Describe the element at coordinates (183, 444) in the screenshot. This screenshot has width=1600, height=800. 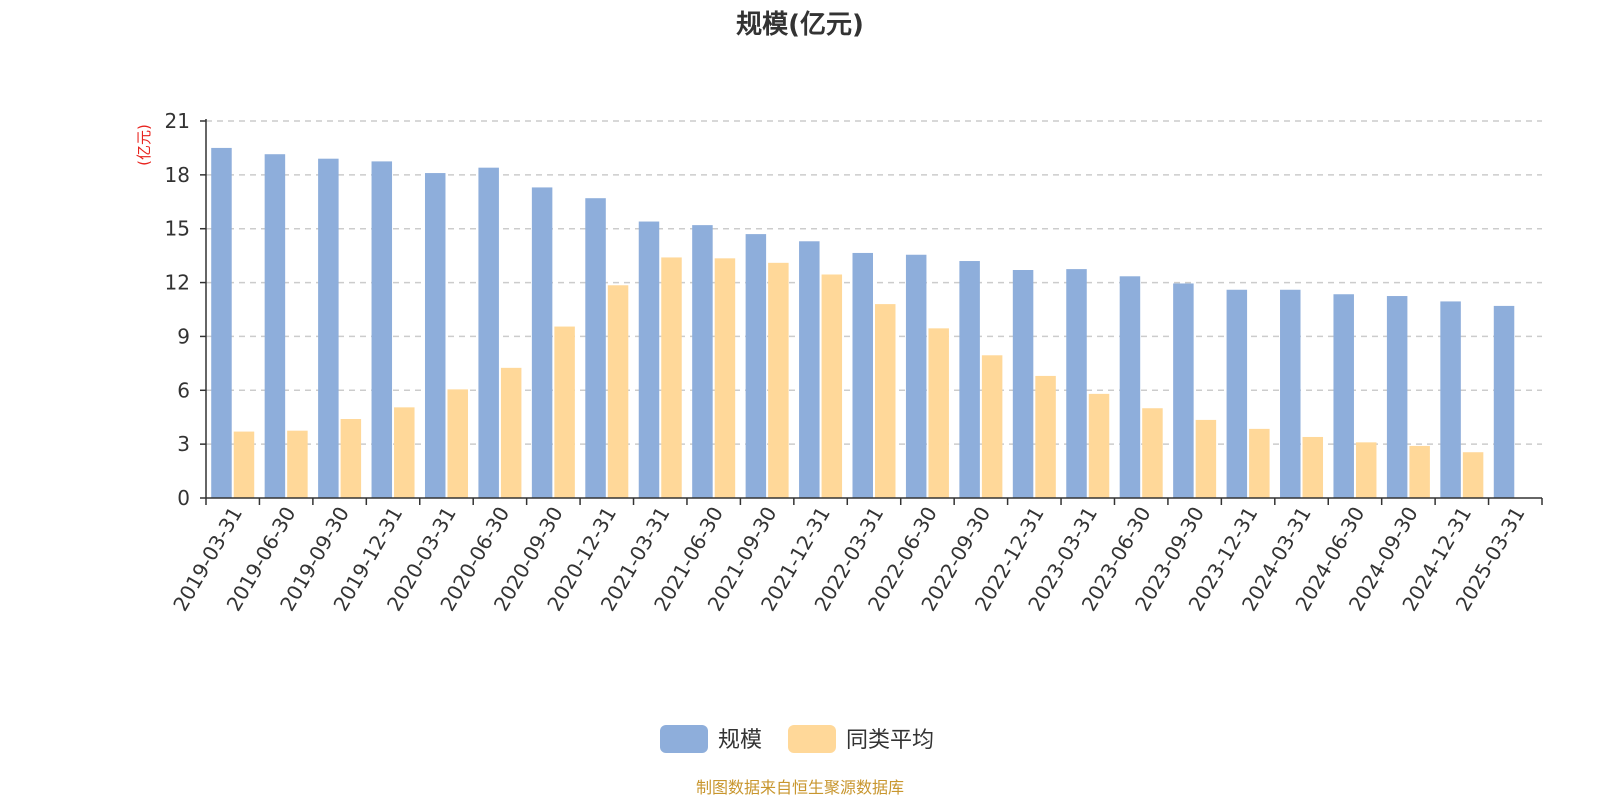
I see `y-tick-label: 3` at that location.